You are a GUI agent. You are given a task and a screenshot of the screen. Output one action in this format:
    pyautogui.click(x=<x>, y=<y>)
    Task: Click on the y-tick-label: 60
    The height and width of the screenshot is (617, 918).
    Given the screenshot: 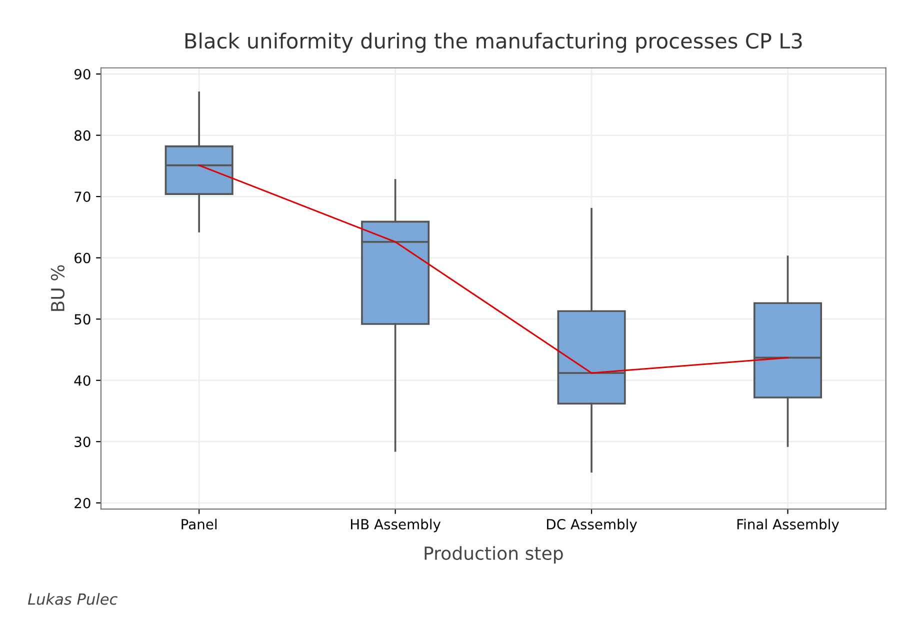 What is the action you would take?
    pyautogui.click(x=82, y=258)
    